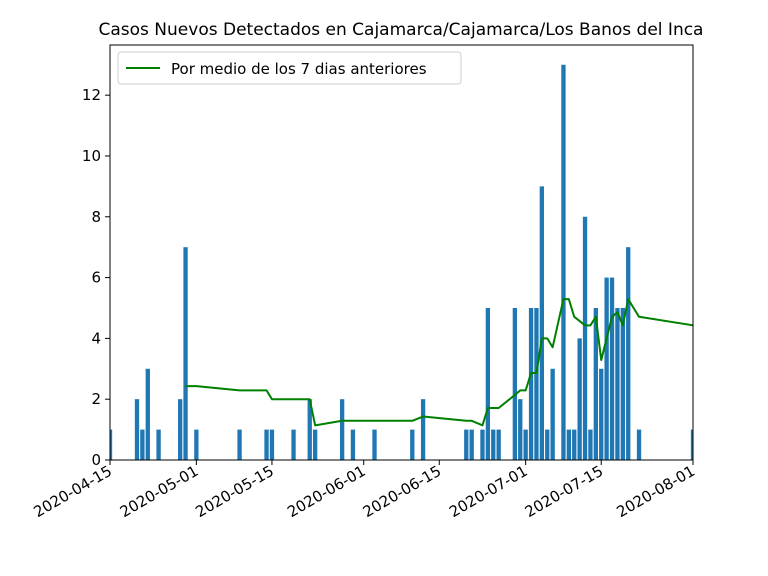  What do you see at coordinates (402, 491) in the screenshot?
I see `x-tick-label: 2020-06-15` at bounding box center [402, 491].